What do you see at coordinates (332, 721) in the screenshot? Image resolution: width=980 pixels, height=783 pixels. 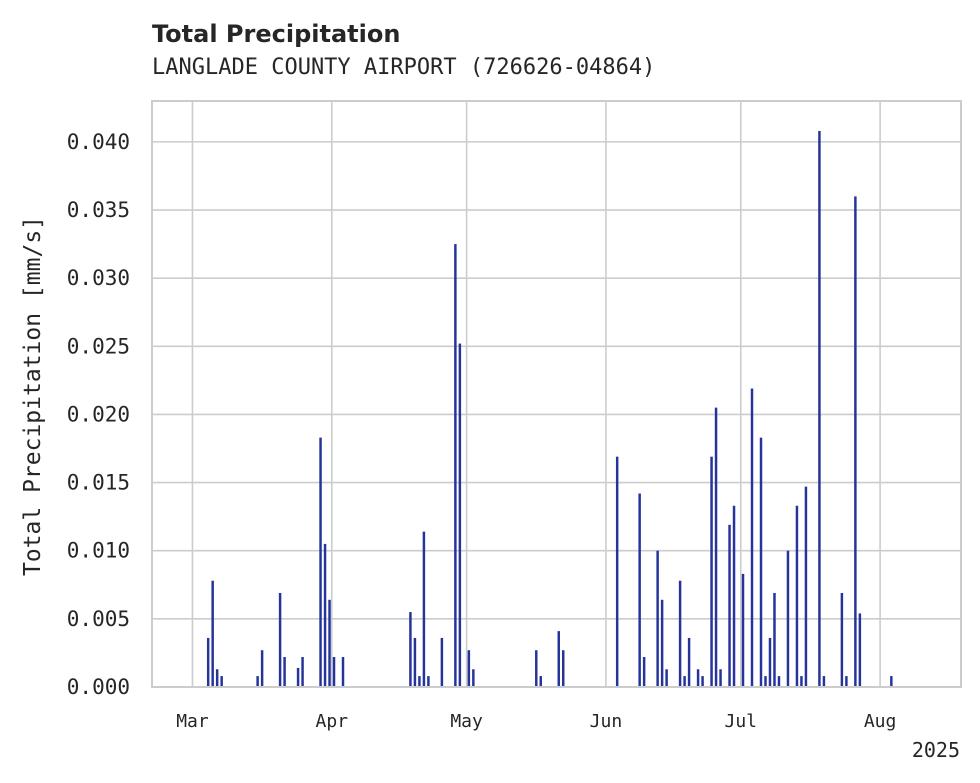 I see `x-tick-label: Apr` at bounding box center [332, 721].